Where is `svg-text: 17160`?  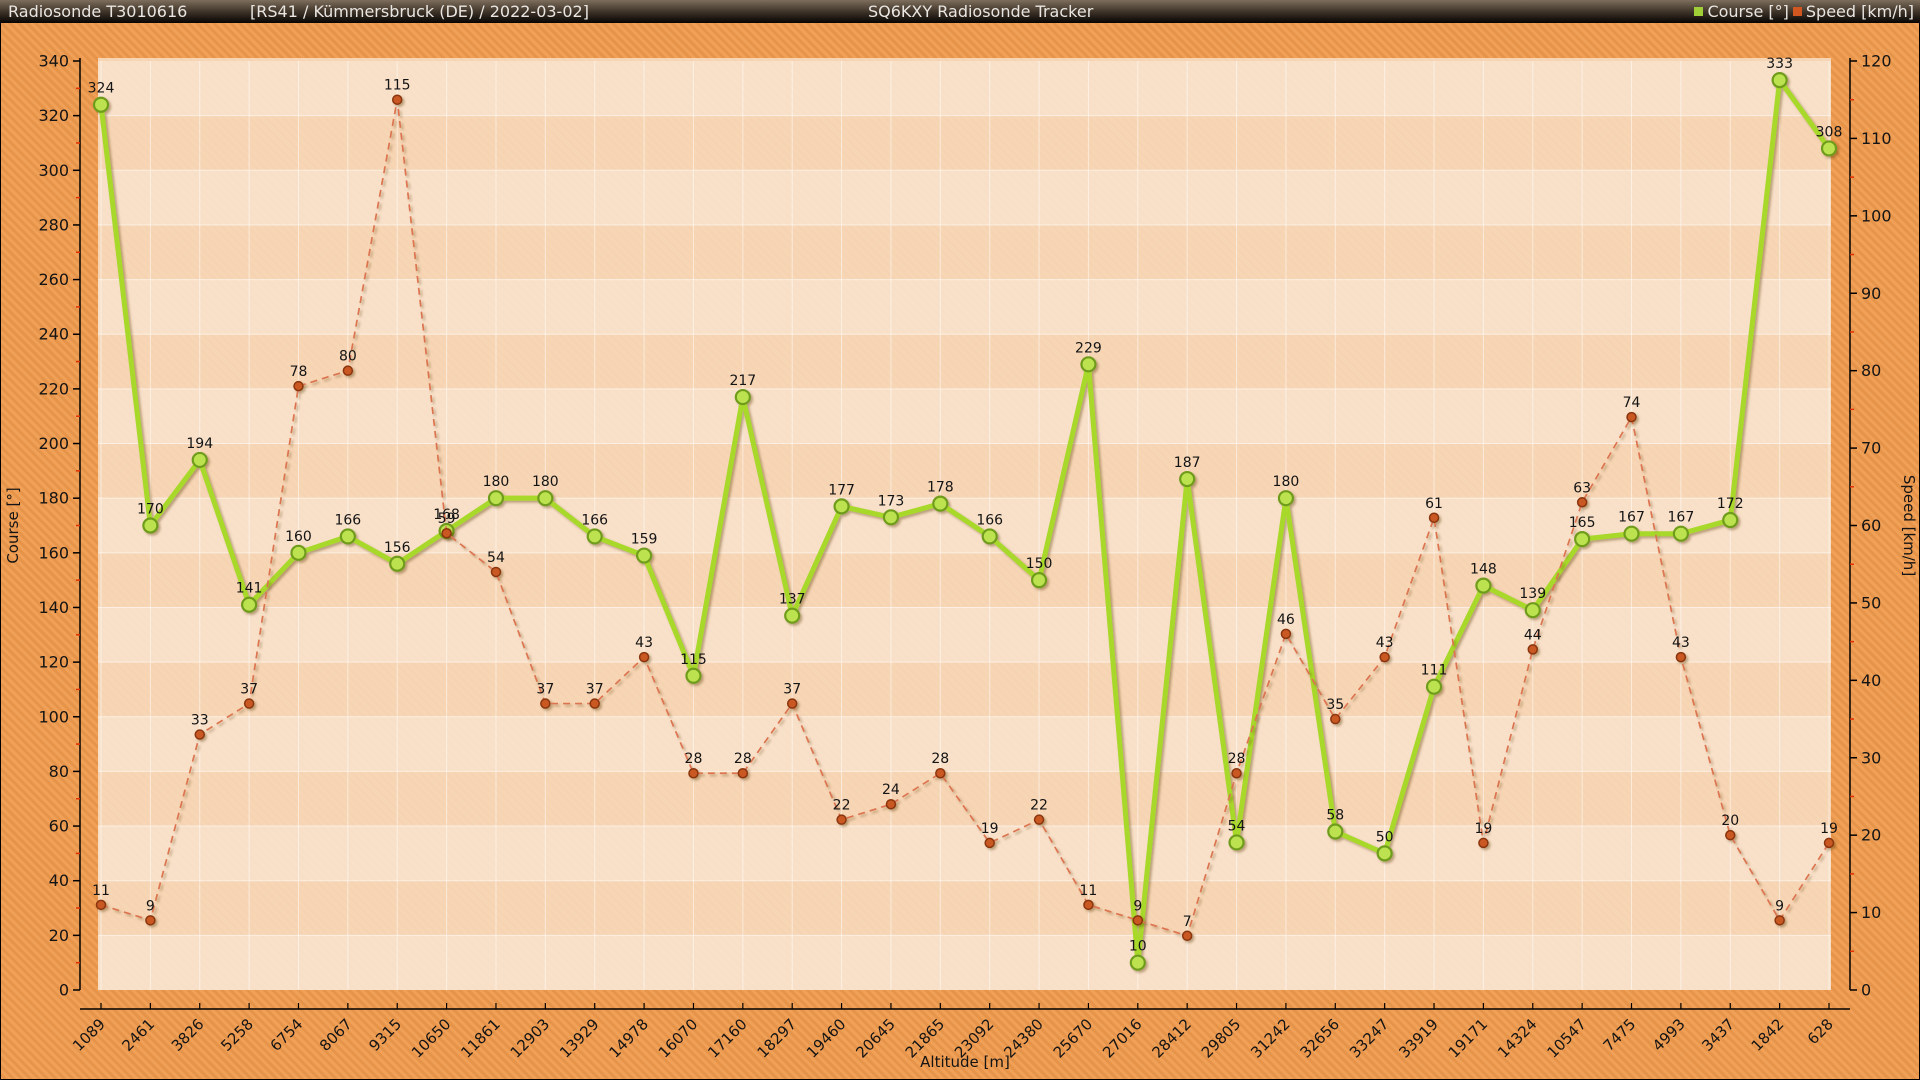 svg-text: 17160 is located at coordinates (727, 1038).